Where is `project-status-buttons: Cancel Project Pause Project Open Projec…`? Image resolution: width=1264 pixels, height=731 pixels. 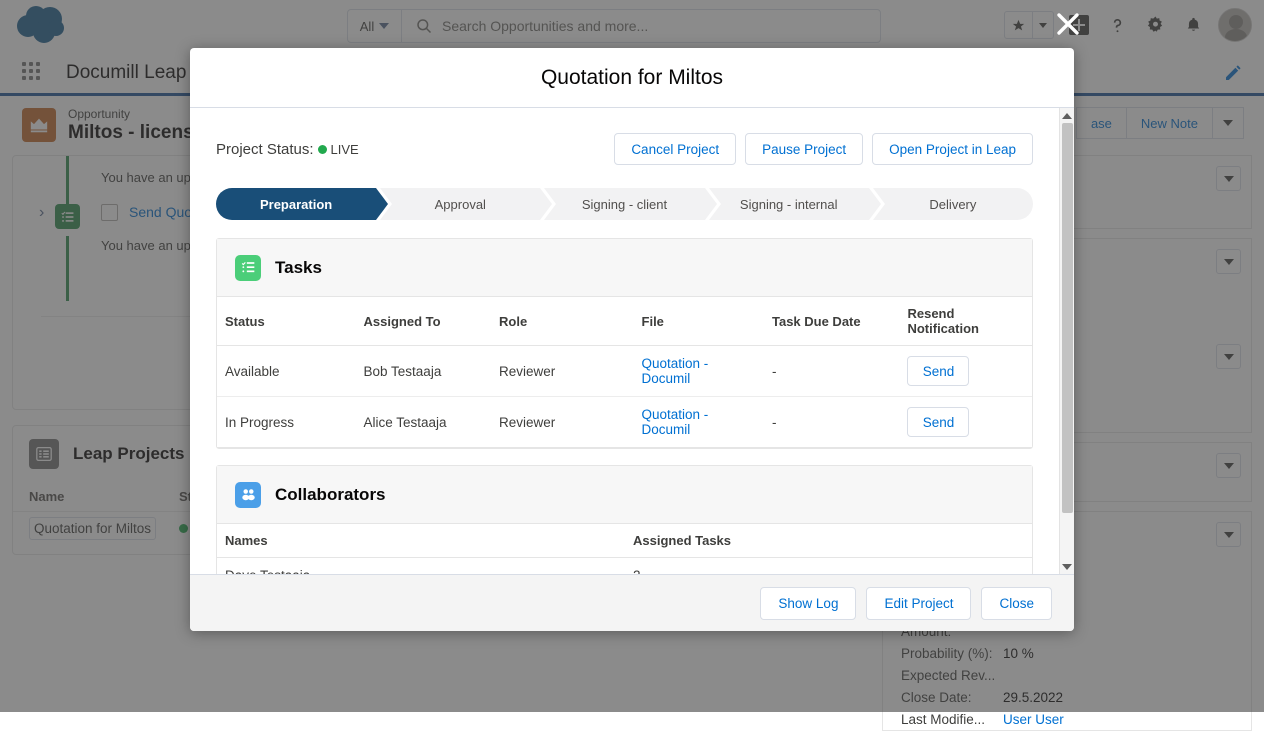 project-status-buttons: Cancel Project Pause Project Open Projec… is located at coordinates (819, 149).